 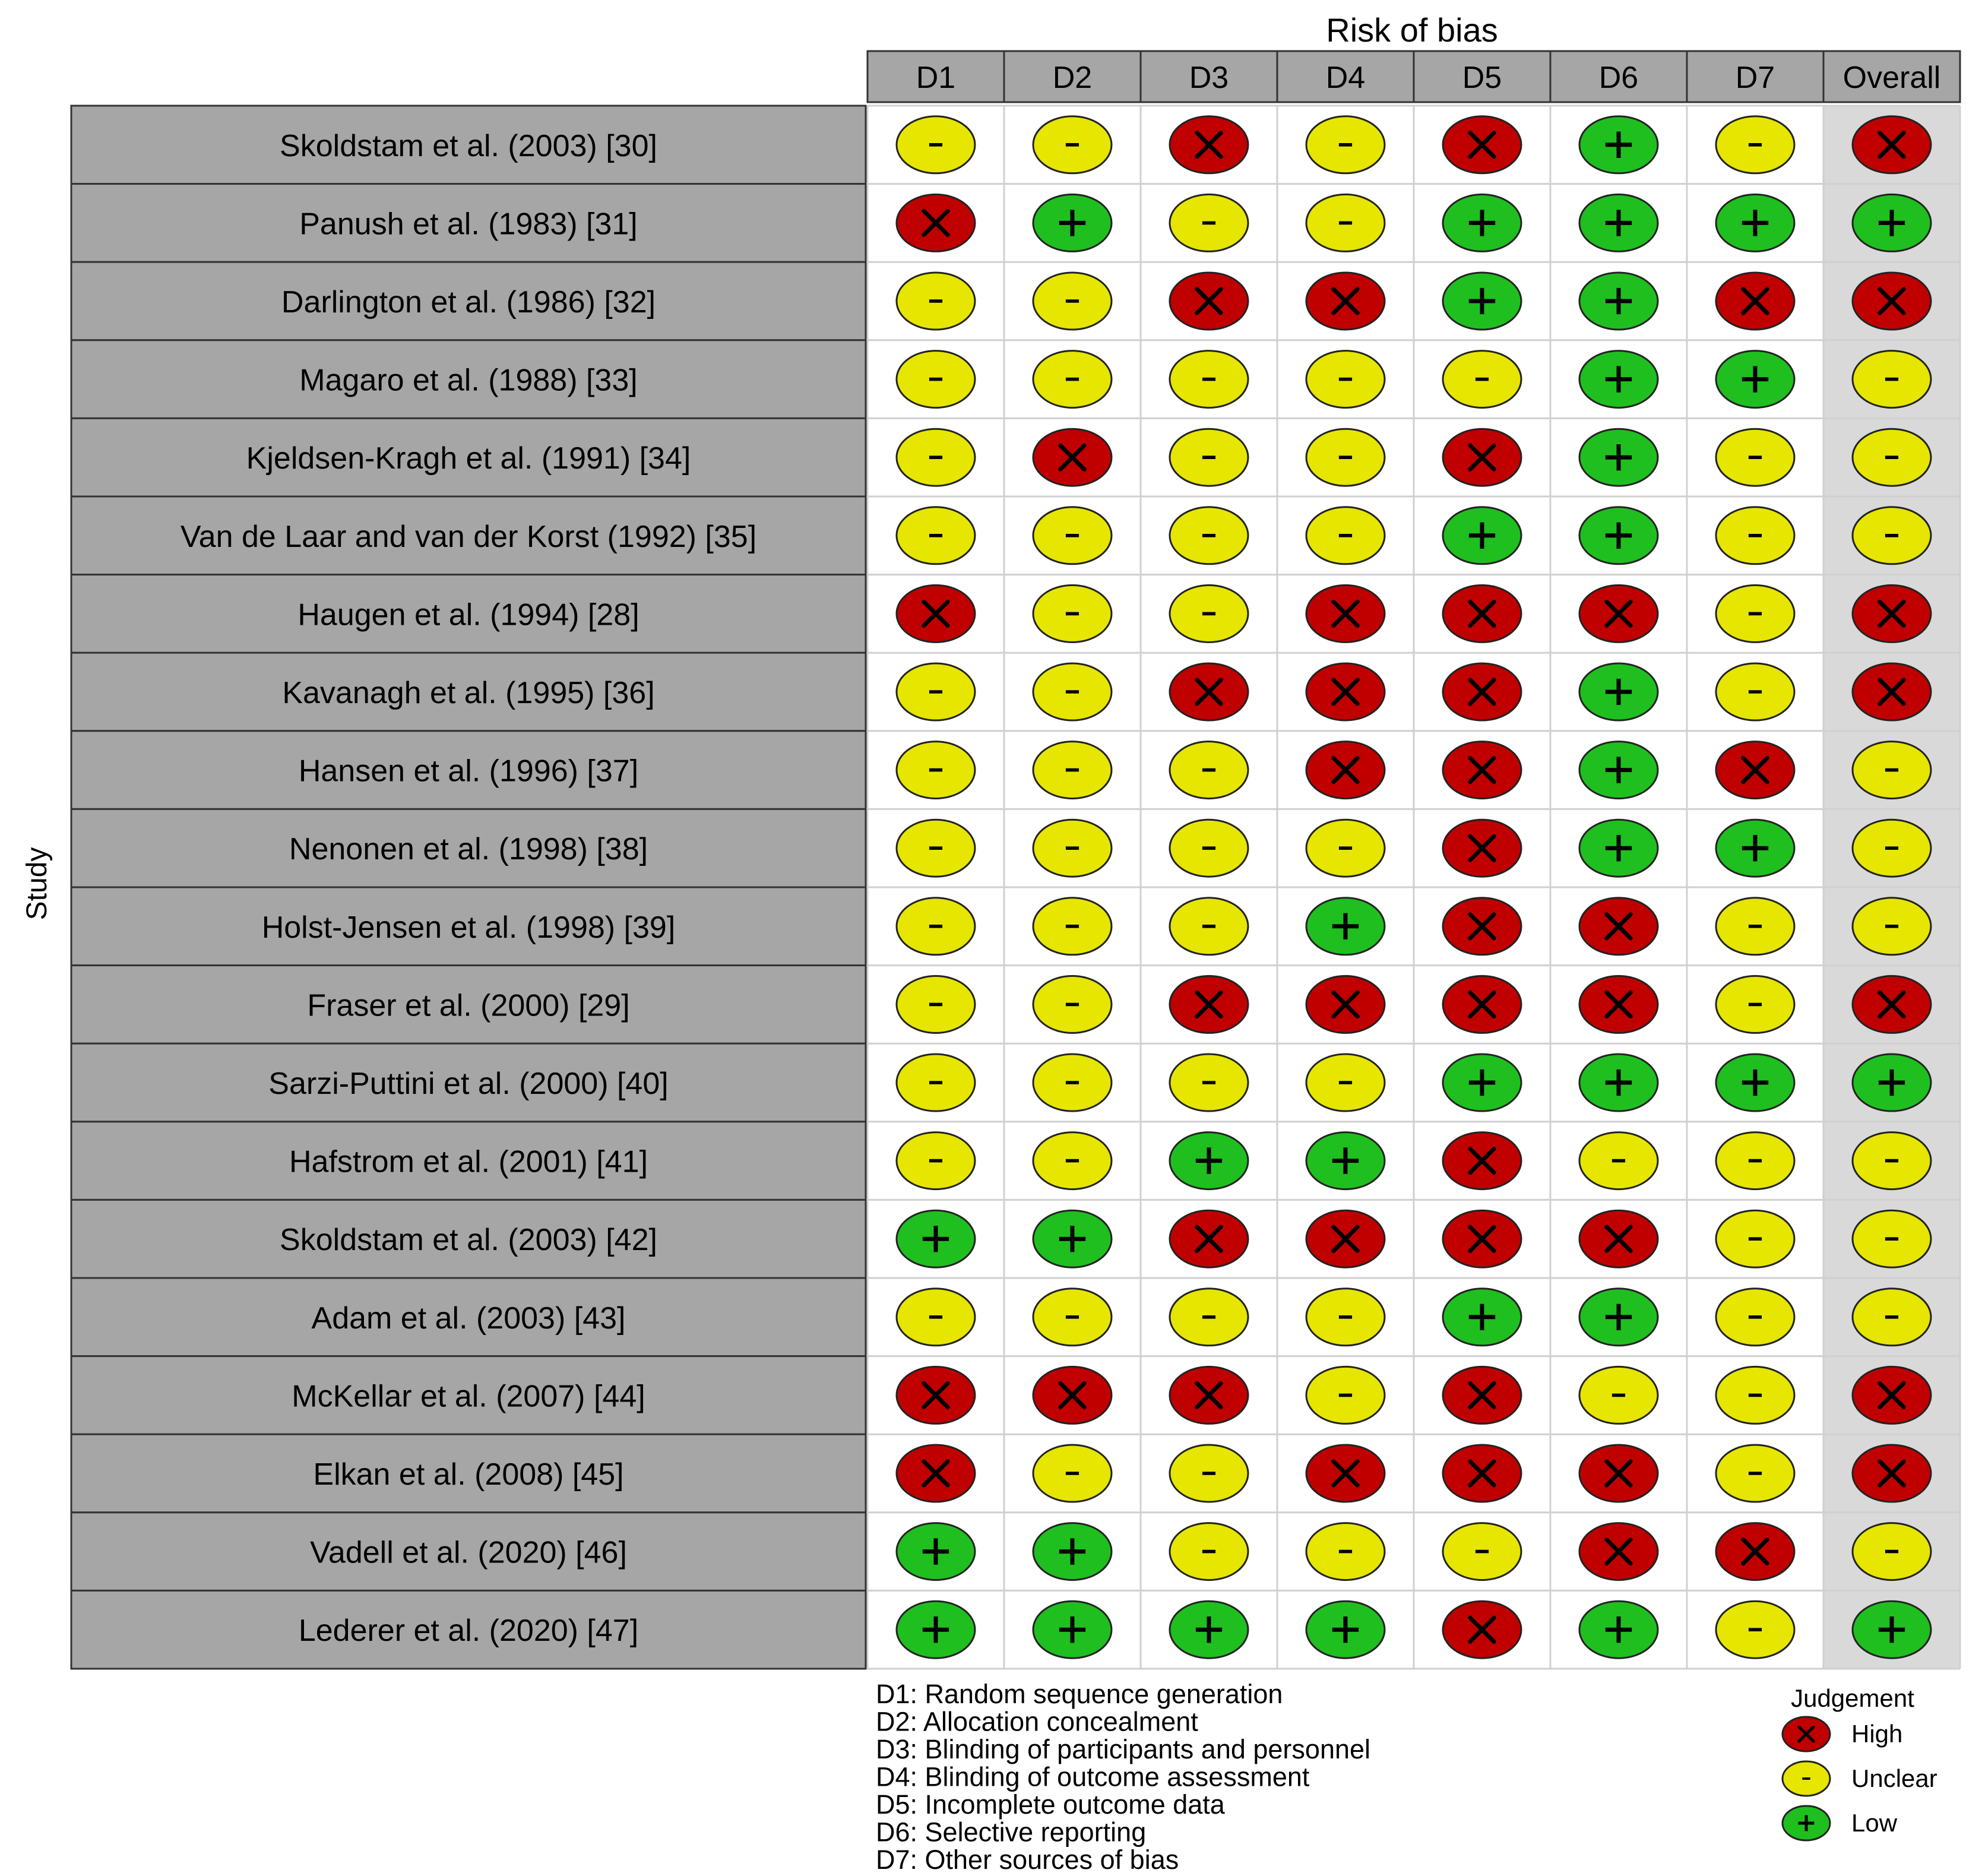 What do you see at coordinates (1859, 1763) in the screenshot?
I see `legend: Judgement High Unclear Low` at bounding box center [1859, 1763].